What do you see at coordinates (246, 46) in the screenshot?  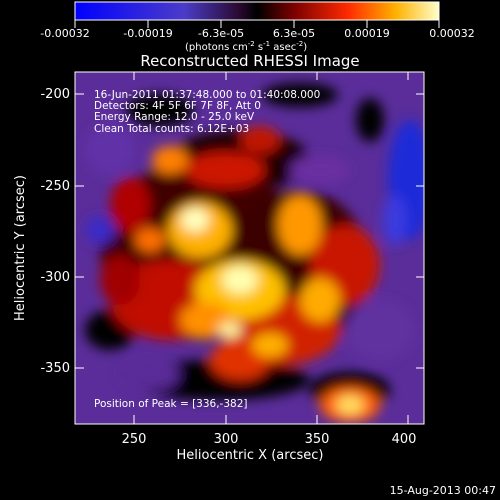 I see `colorbar-units: (photons cm-2 s-1 asec-2)` at bounding box center [246, 46].